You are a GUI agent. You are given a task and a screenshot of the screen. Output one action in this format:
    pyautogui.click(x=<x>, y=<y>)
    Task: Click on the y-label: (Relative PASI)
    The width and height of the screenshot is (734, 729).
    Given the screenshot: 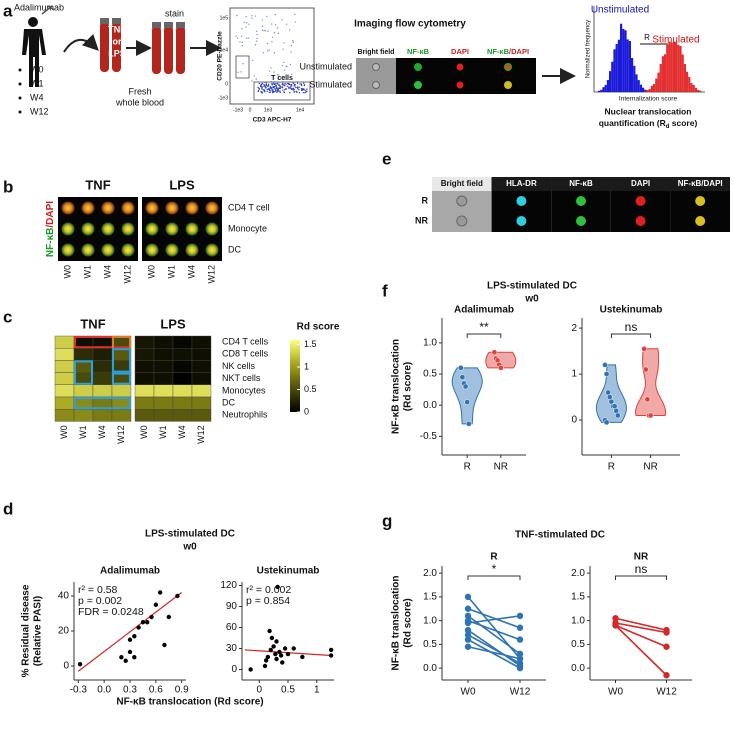 What is the action you would take?
    pyautogui.click(x=38, y=631)
    